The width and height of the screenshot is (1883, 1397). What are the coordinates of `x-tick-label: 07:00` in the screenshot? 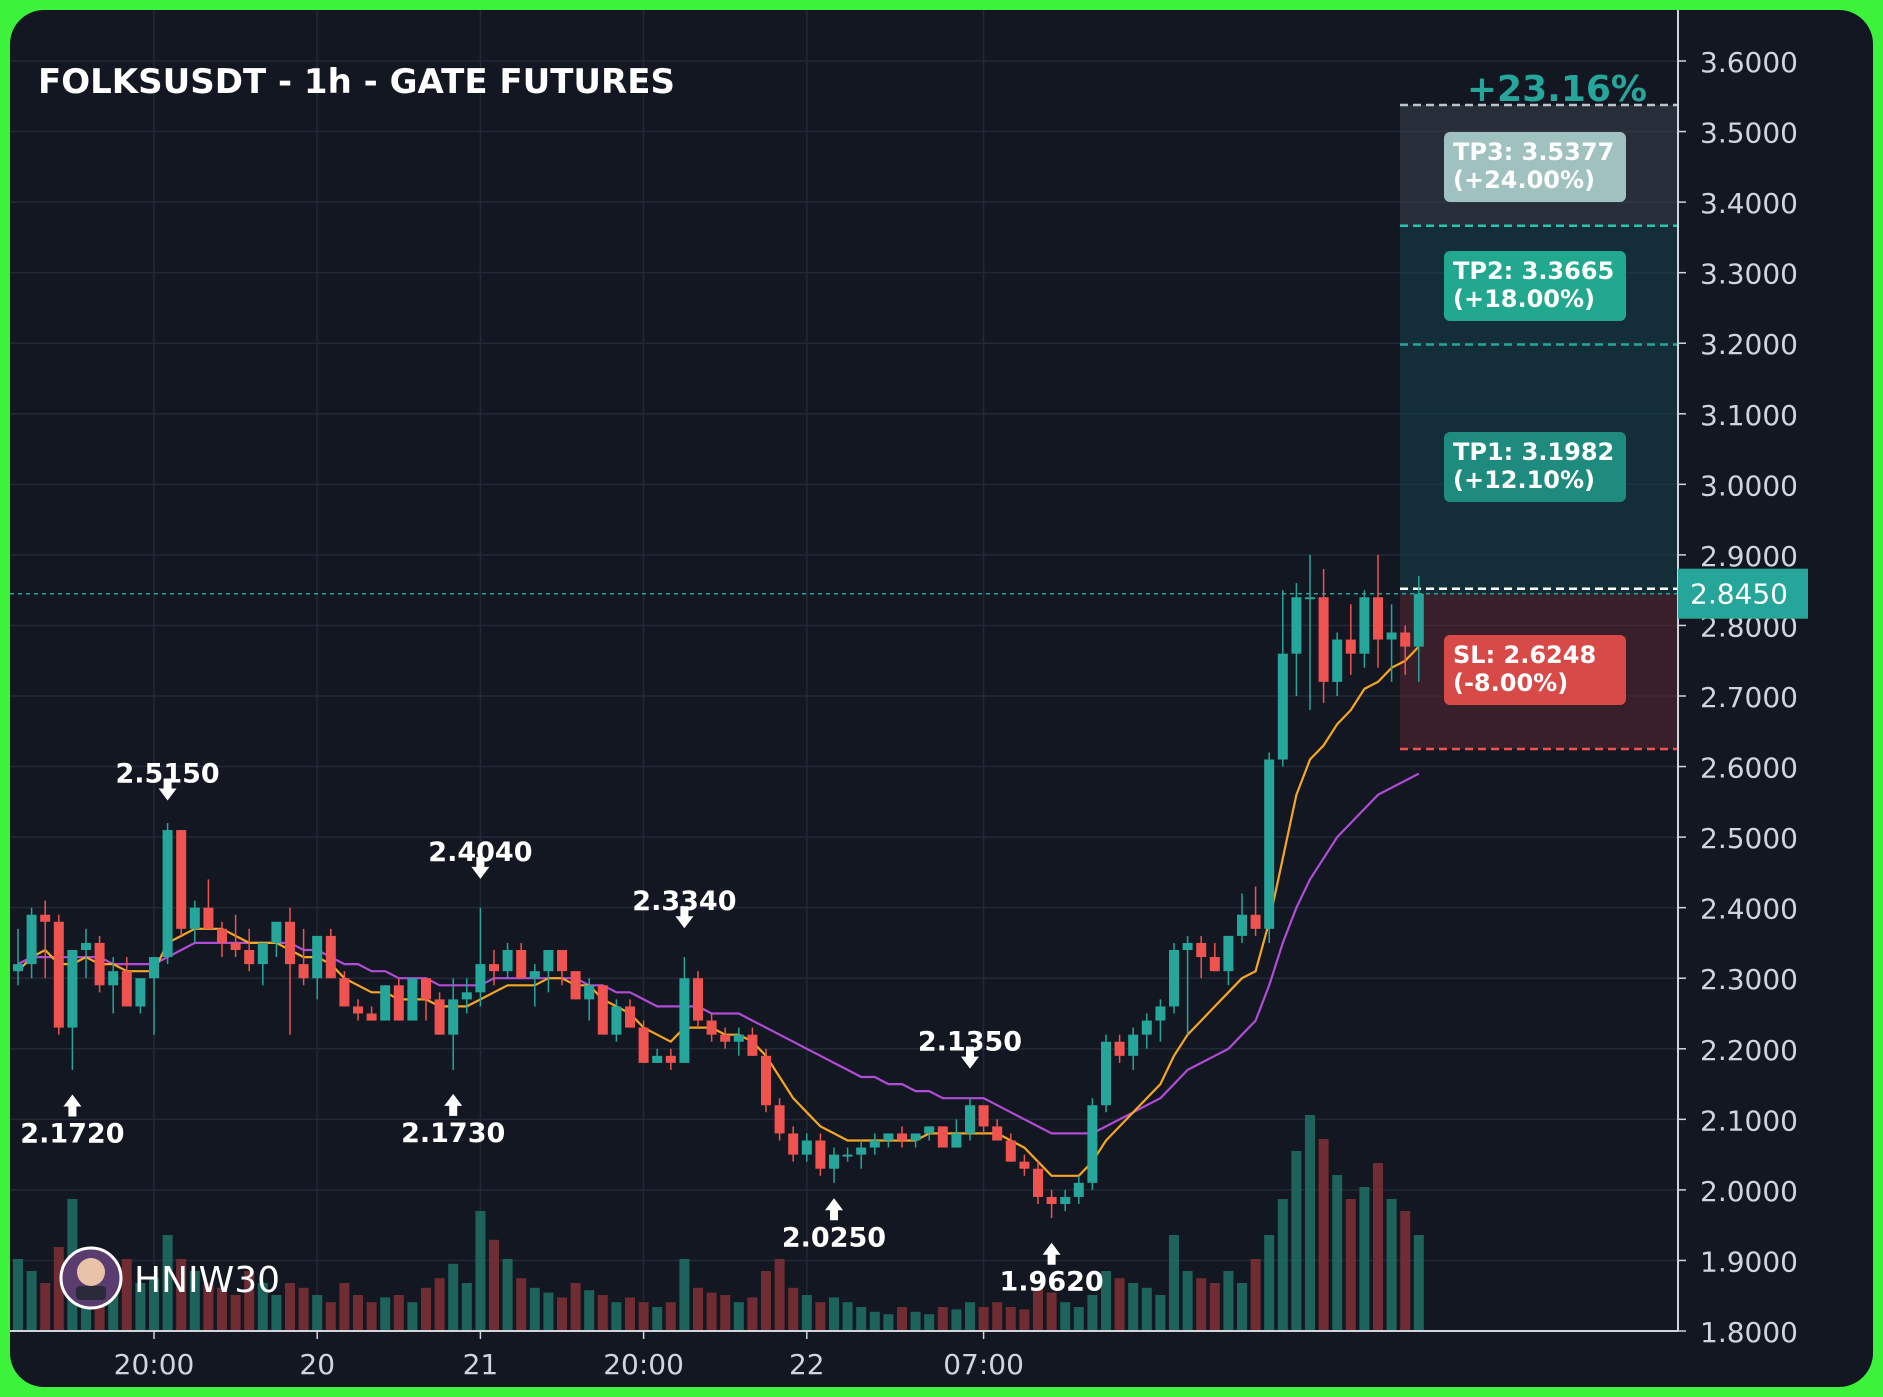 It's located at (983, 1364).